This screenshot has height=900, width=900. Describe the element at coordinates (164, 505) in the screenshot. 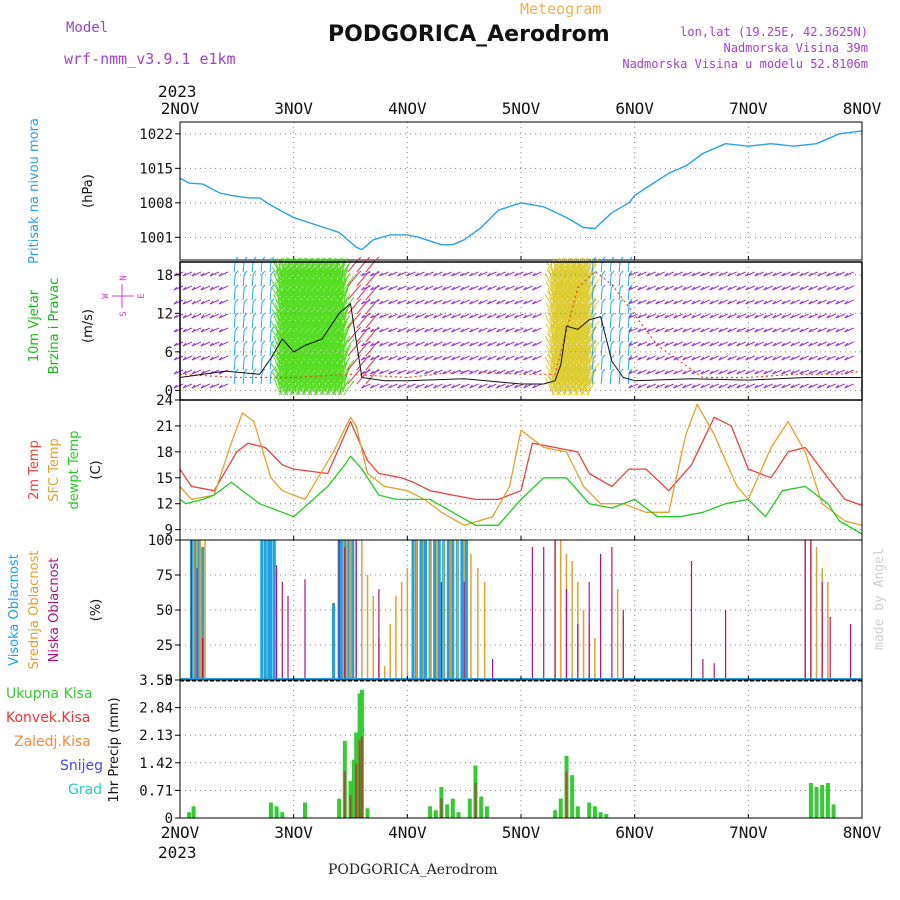

I see `y-tick-label: 12` at that location.